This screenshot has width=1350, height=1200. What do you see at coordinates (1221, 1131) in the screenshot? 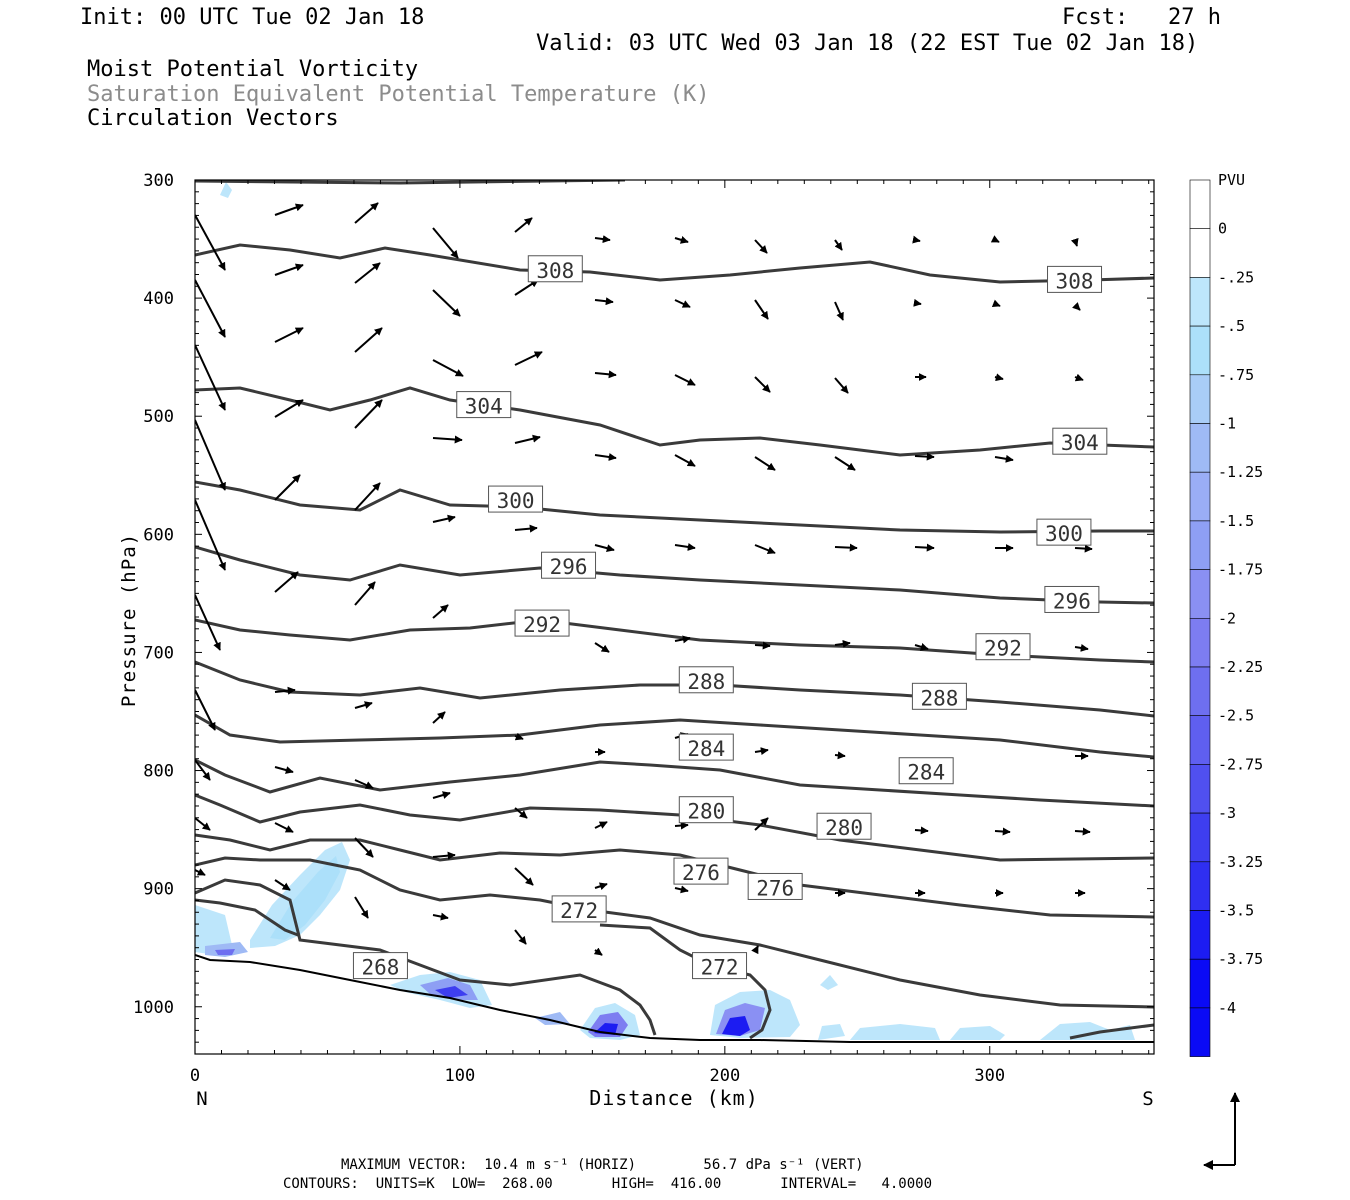
I see `reference-vector-icon` at bounding box center [1221, 1131].